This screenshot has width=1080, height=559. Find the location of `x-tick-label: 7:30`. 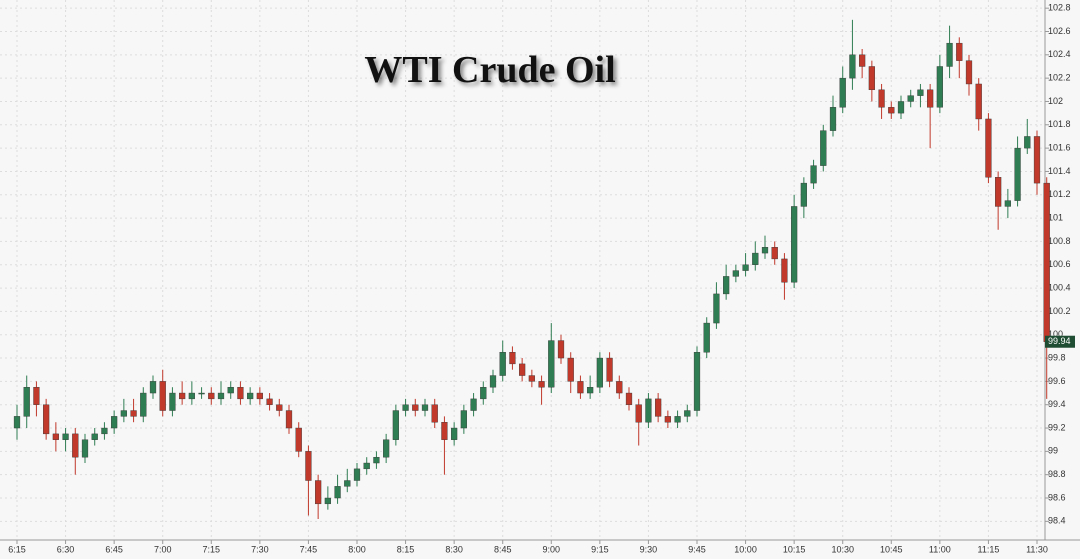

x-tick-label: 7:30 is located at coordinates (260, 549).